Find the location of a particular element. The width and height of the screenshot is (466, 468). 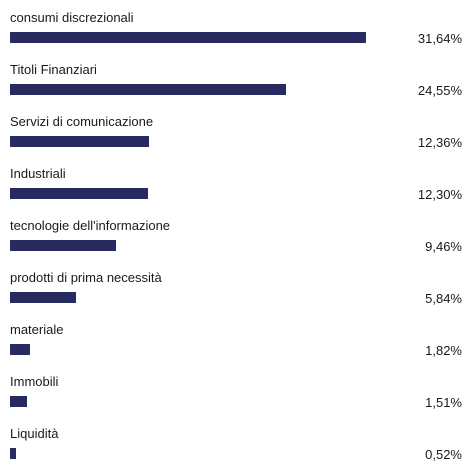

category-label: consumi discrezionali is located at coordinates (72, 17).